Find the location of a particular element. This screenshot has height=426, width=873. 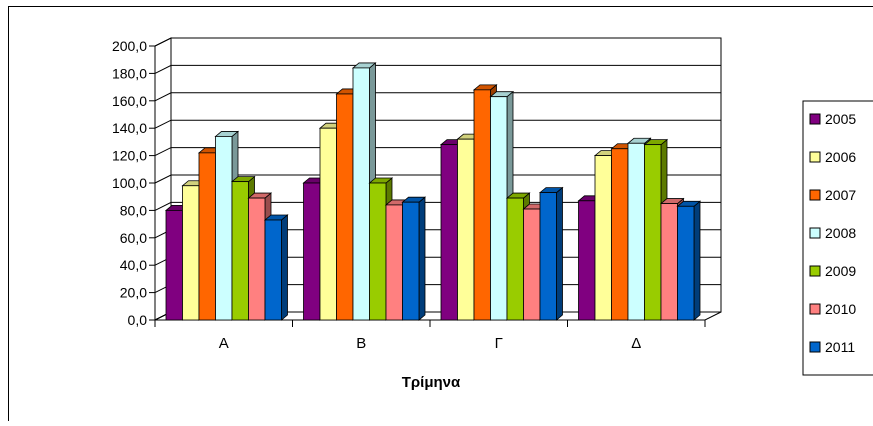

y-tick-label: 120,0 is located at coordinates (129, 156).